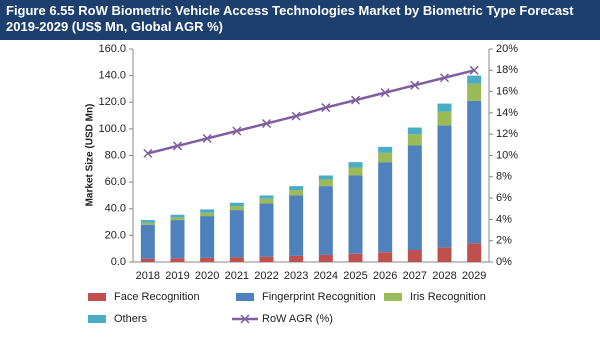 The image size is (600, 345). Describe the element at coordinates (177, 276) in the screenshot. I see `x-tick-label: 2019` at that location.